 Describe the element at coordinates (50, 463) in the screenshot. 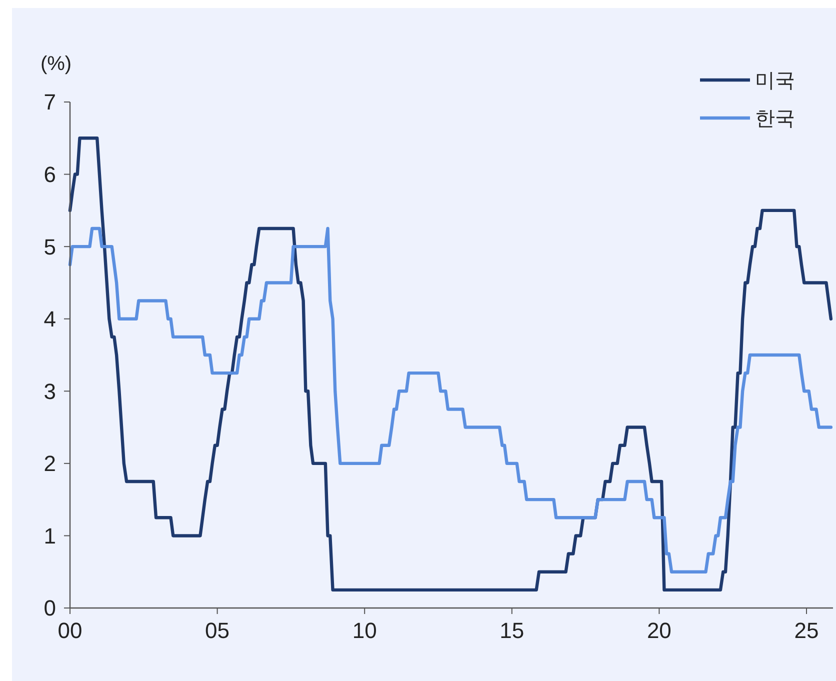

I see `y-tick-label: 2` at that location.